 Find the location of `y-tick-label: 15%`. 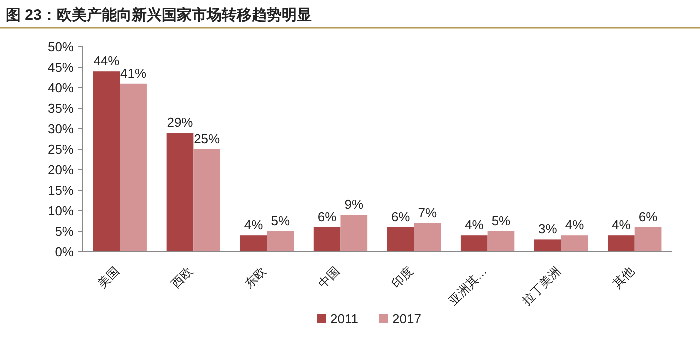

y-tick-label: 15% is located at coordinates (61, 190).